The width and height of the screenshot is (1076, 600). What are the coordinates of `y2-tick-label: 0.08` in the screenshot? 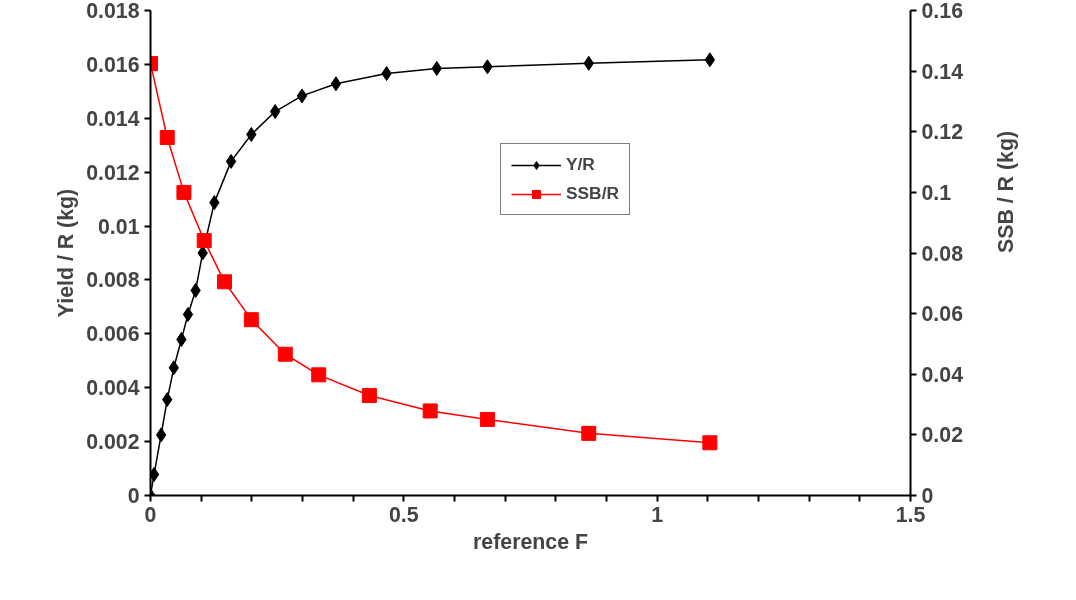 It's located at (942, 253).